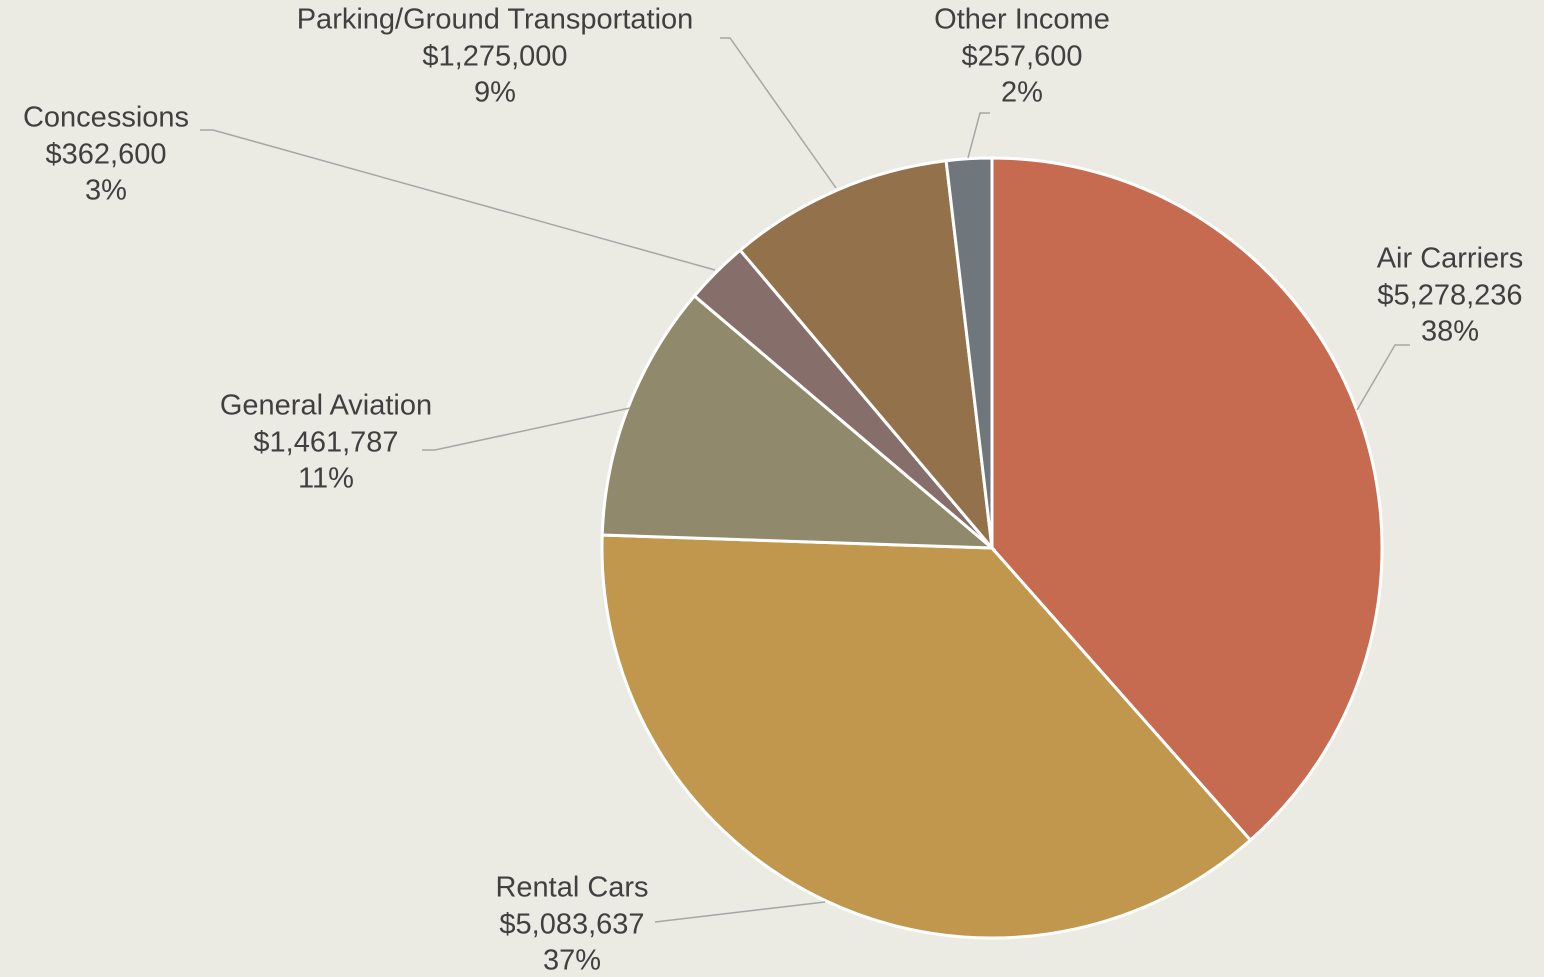 The height and width of the screenshot is (977, 1544). What do you see at coordinates (572, 961) in the screenshot?
I see `slice-percent-label: 37%` at bounding box center [572, 961].